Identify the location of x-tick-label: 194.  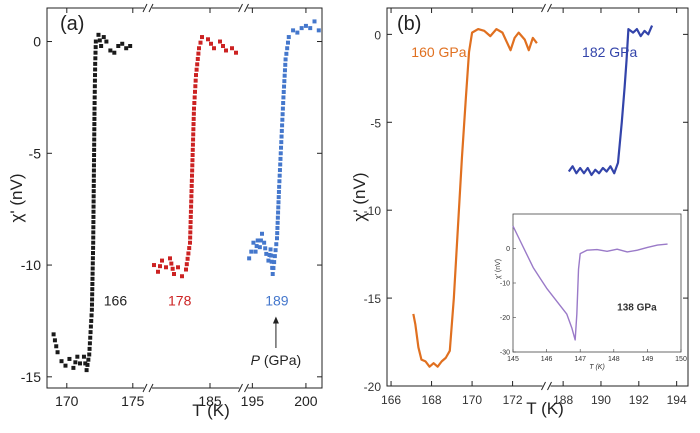
(677, 400).